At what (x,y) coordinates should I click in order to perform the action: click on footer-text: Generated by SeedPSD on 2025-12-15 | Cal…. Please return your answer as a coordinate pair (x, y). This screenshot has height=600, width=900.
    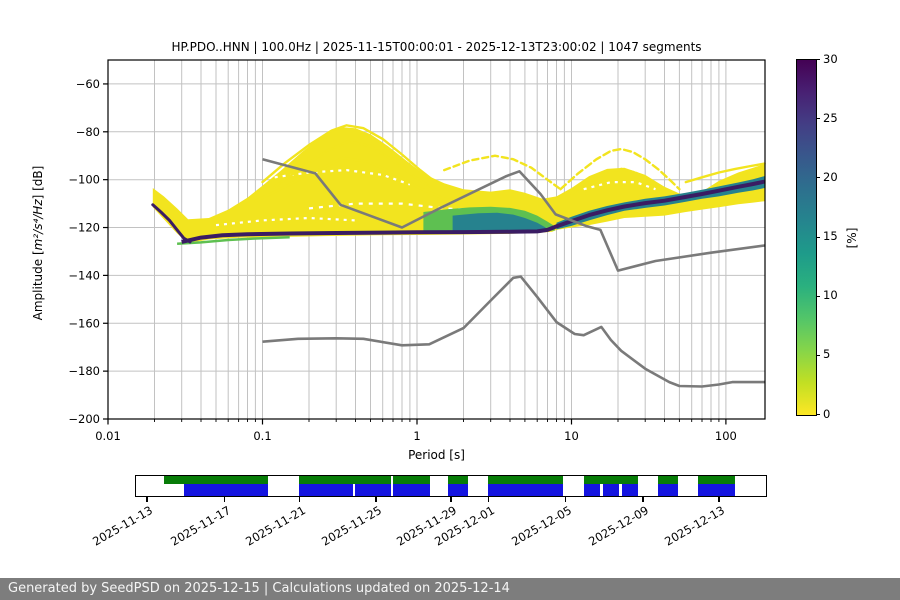
    Looking at the image, I should click on (259, 588).